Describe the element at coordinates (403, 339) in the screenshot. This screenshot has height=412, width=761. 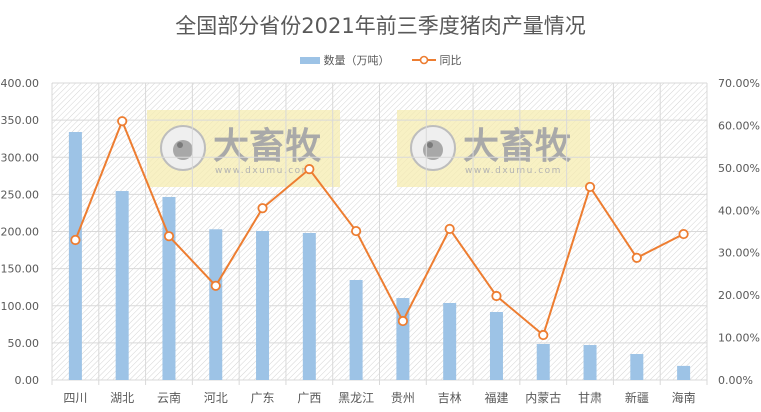
I see `bar-贵州` at that location.